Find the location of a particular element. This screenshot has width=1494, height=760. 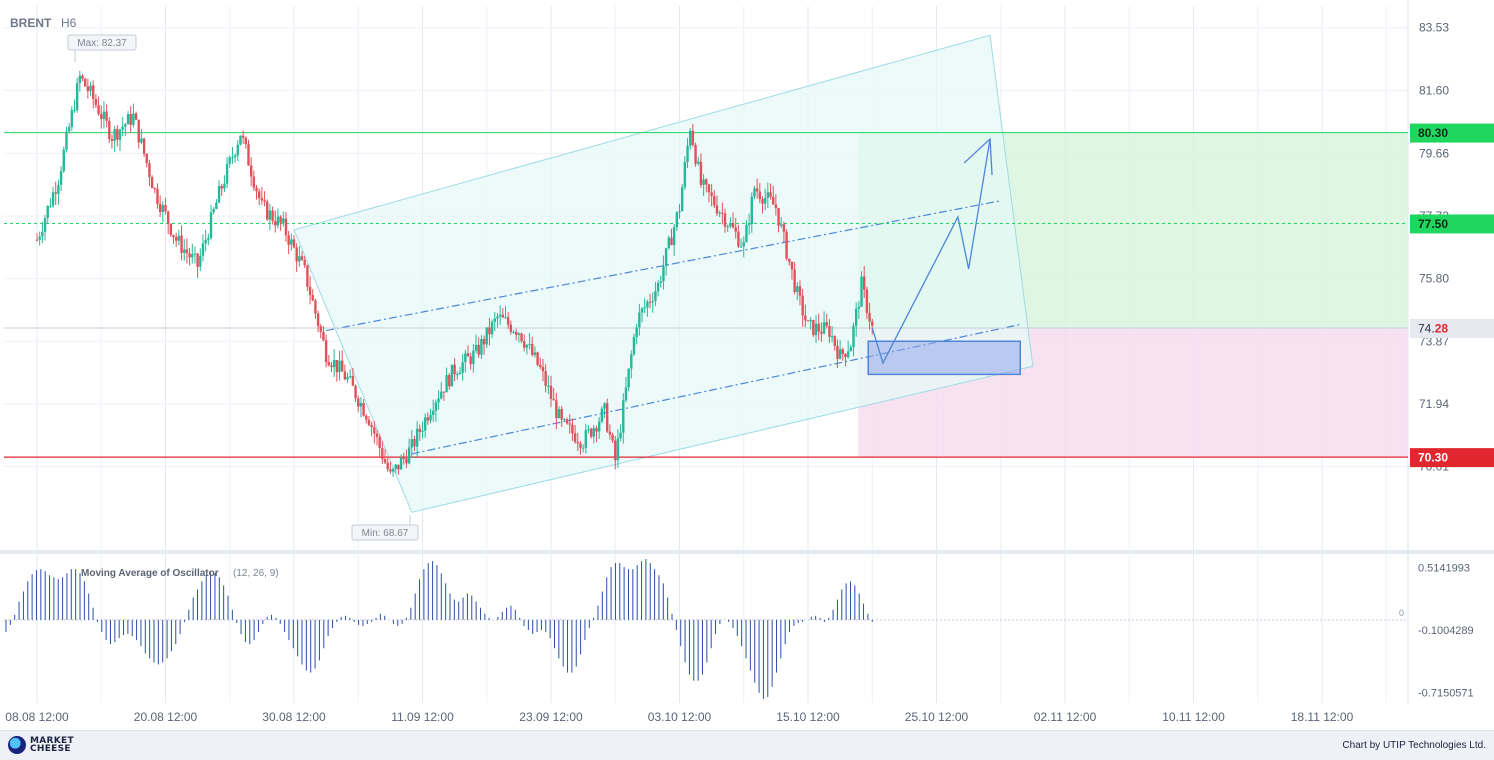

stop-loss-label: 70.30 is located at coordinates (1433, 458).